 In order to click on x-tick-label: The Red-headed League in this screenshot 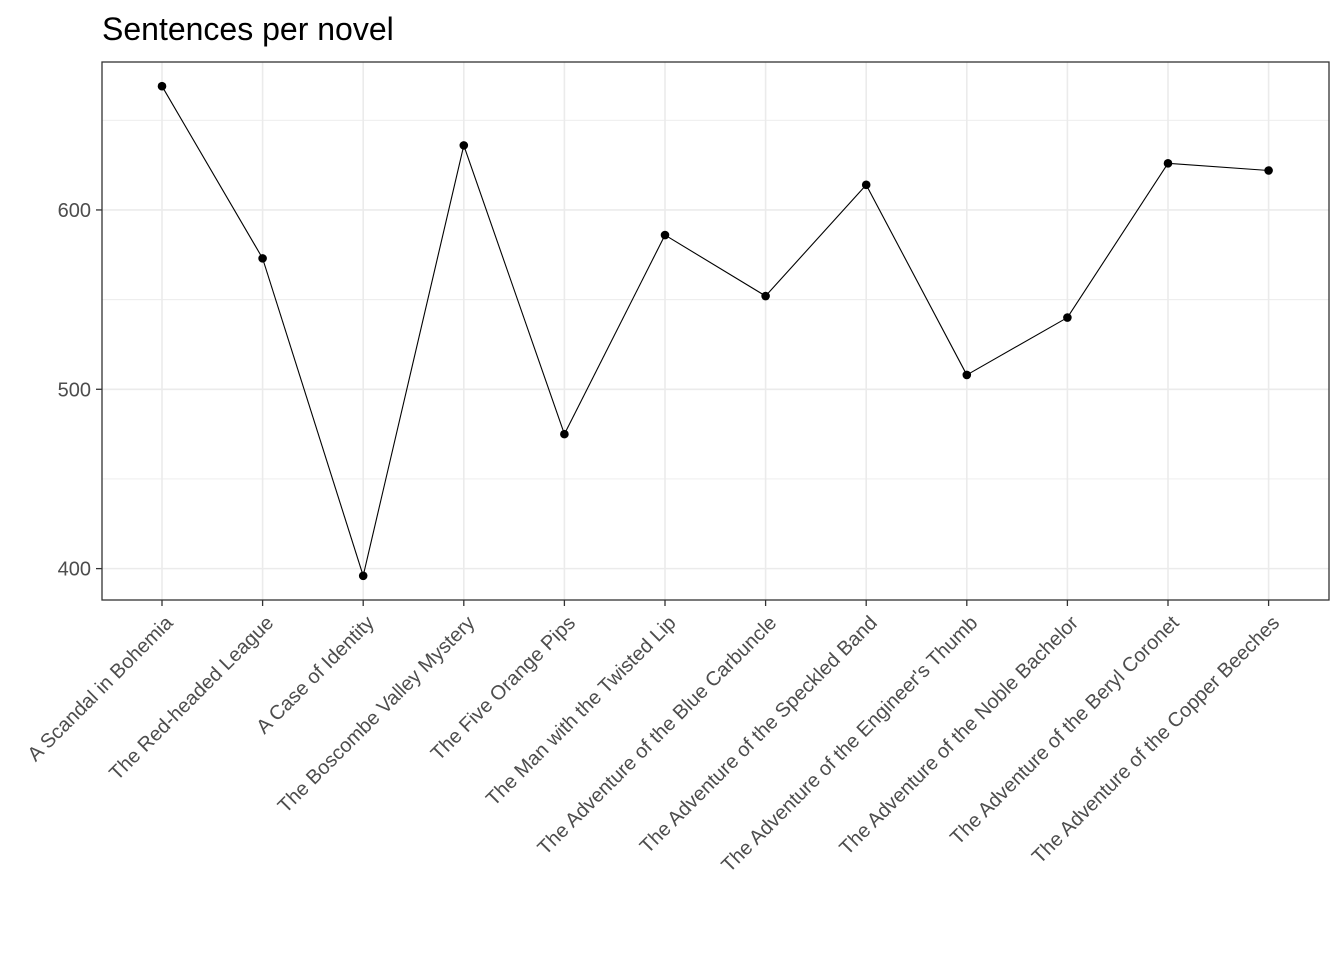, I will do `click(191, 698)`.